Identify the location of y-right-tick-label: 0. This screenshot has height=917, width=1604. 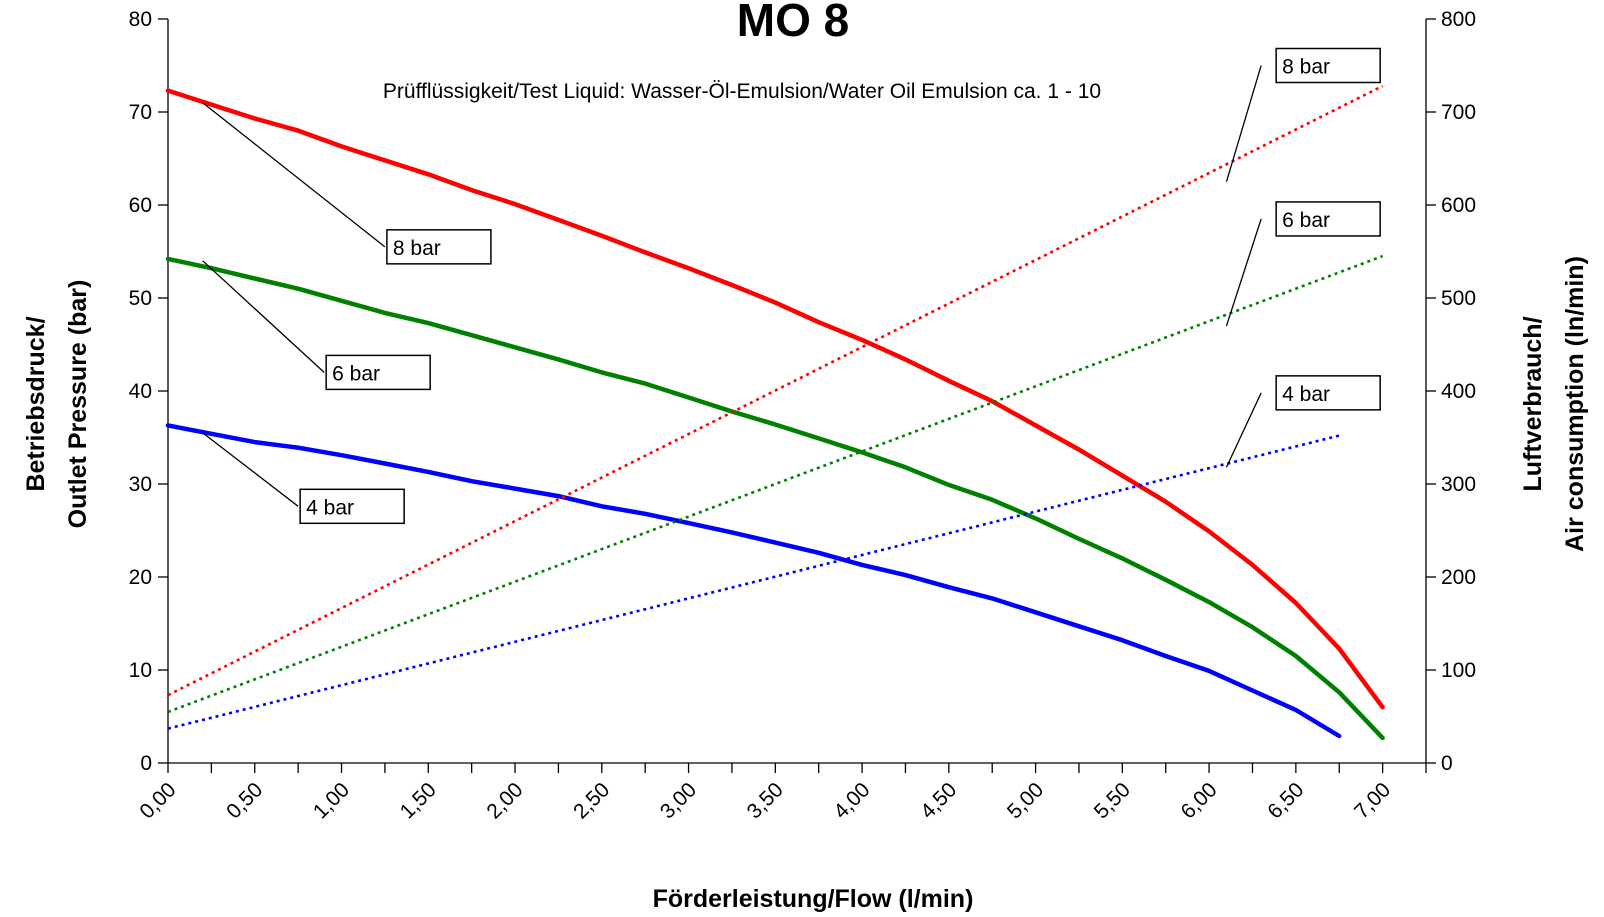
(1447, 763).